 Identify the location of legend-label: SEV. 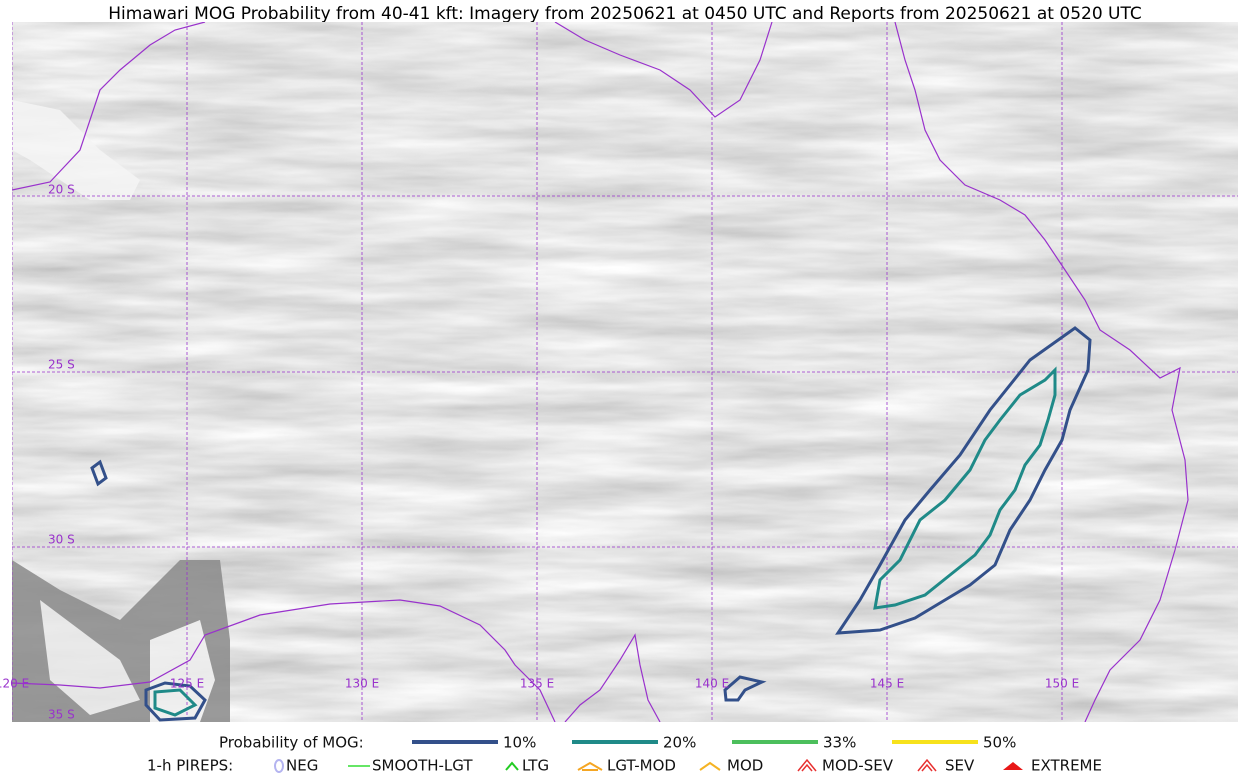
(960, 766).